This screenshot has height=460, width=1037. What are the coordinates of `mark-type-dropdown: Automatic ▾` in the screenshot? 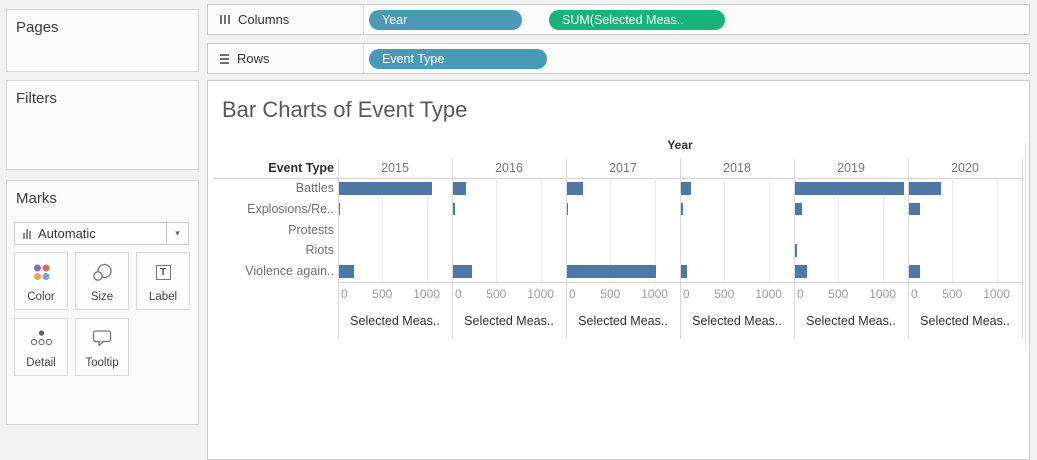 It's located at (101, 233).